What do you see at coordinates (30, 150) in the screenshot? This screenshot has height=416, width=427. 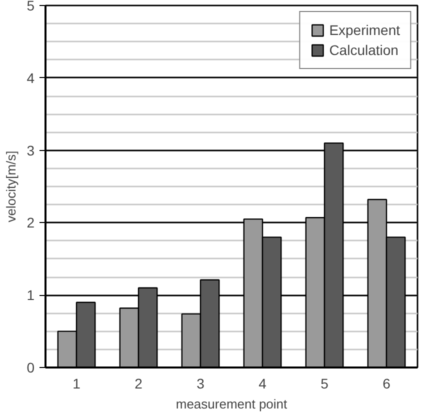 I see `y-tick-label: 3` at bounding box center [30, 150].